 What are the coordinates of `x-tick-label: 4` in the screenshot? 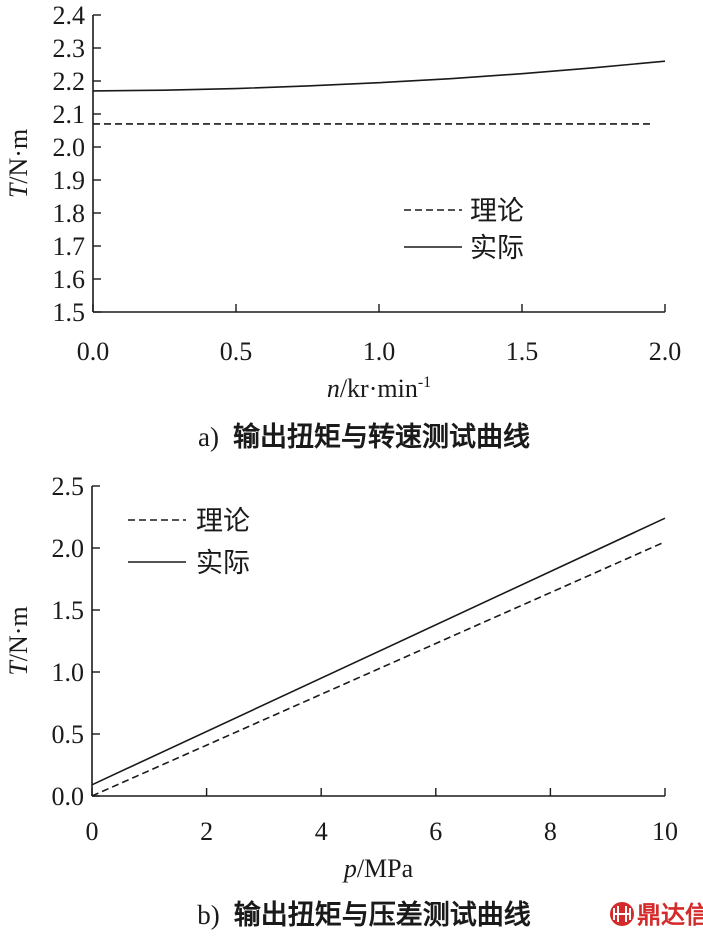 It's located at (321, 831).